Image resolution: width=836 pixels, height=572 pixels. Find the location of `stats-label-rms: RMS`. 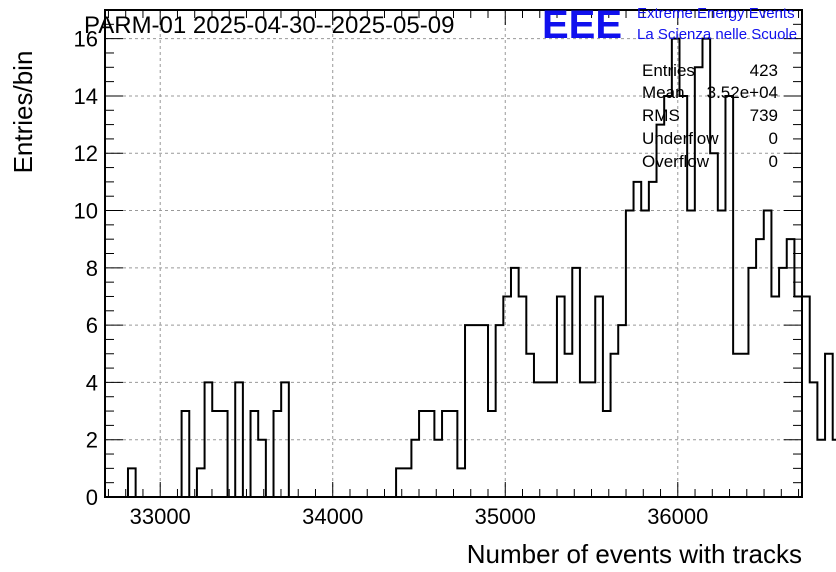

stats-label-rms: RMS is located at coordinates (661, 115).